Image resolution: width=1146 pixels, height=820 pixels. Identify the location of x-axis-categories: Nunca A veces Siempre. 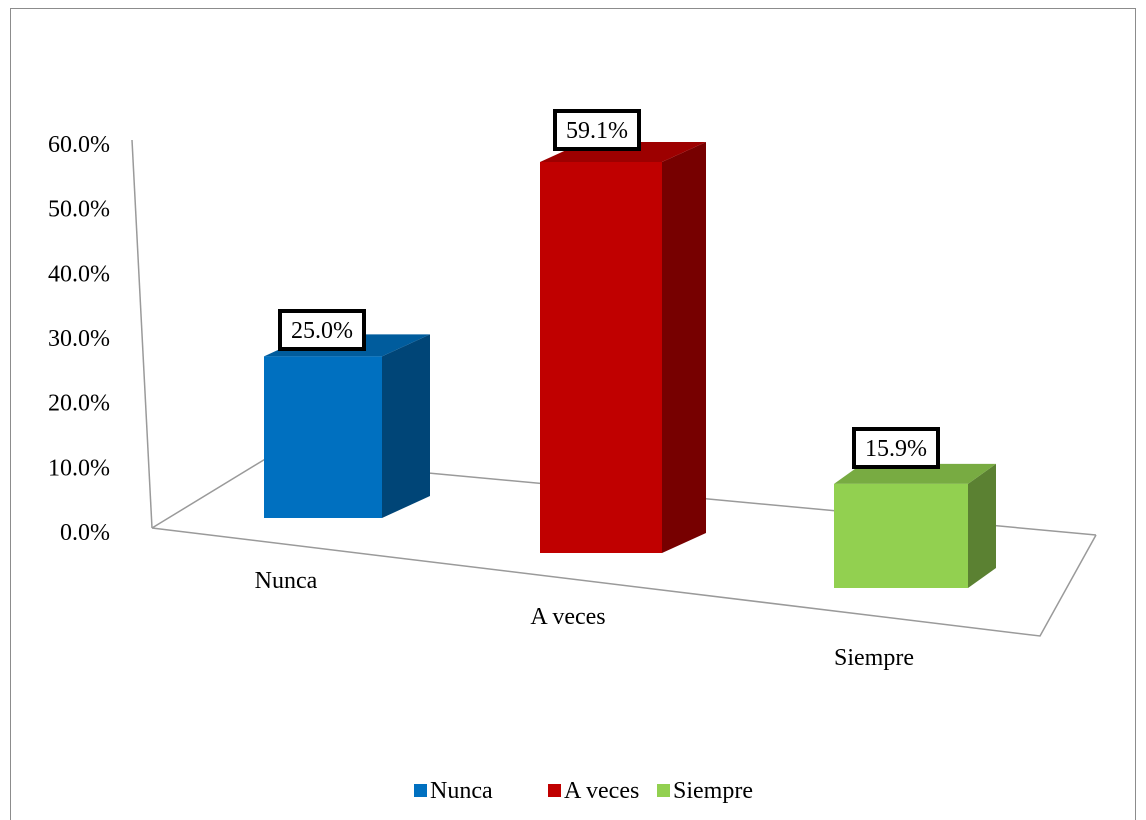
(584, 619).